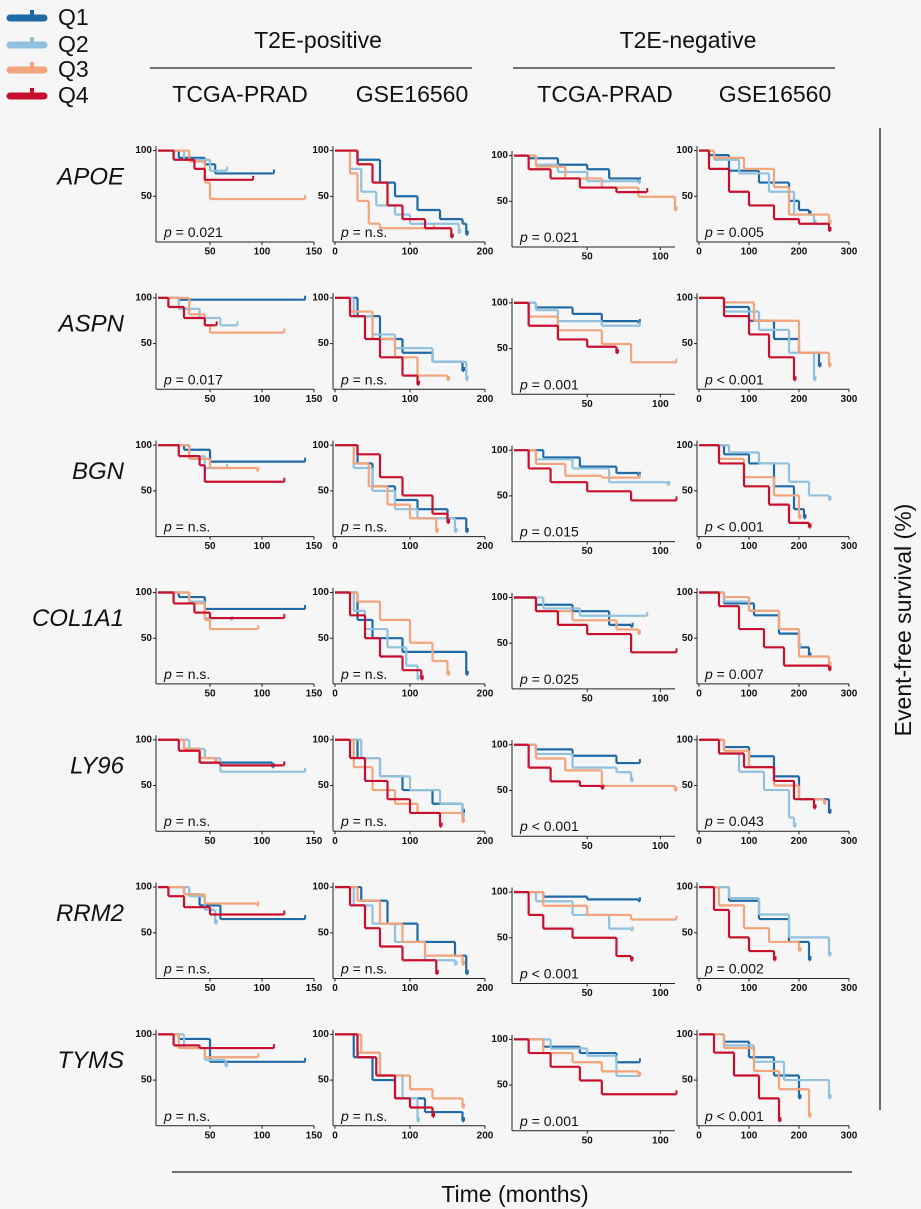  What do you see at coordinates (734, 968) in the screenshot?
I see `p-value: p = 0.002` at bounding box center [734, 968].